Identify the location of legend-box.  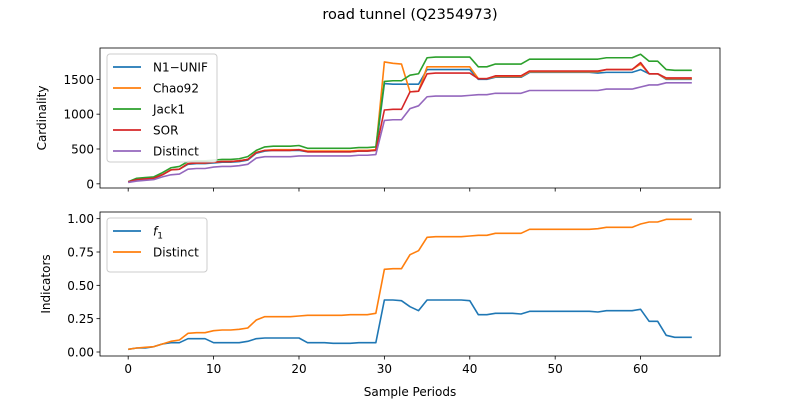
(162, 108).